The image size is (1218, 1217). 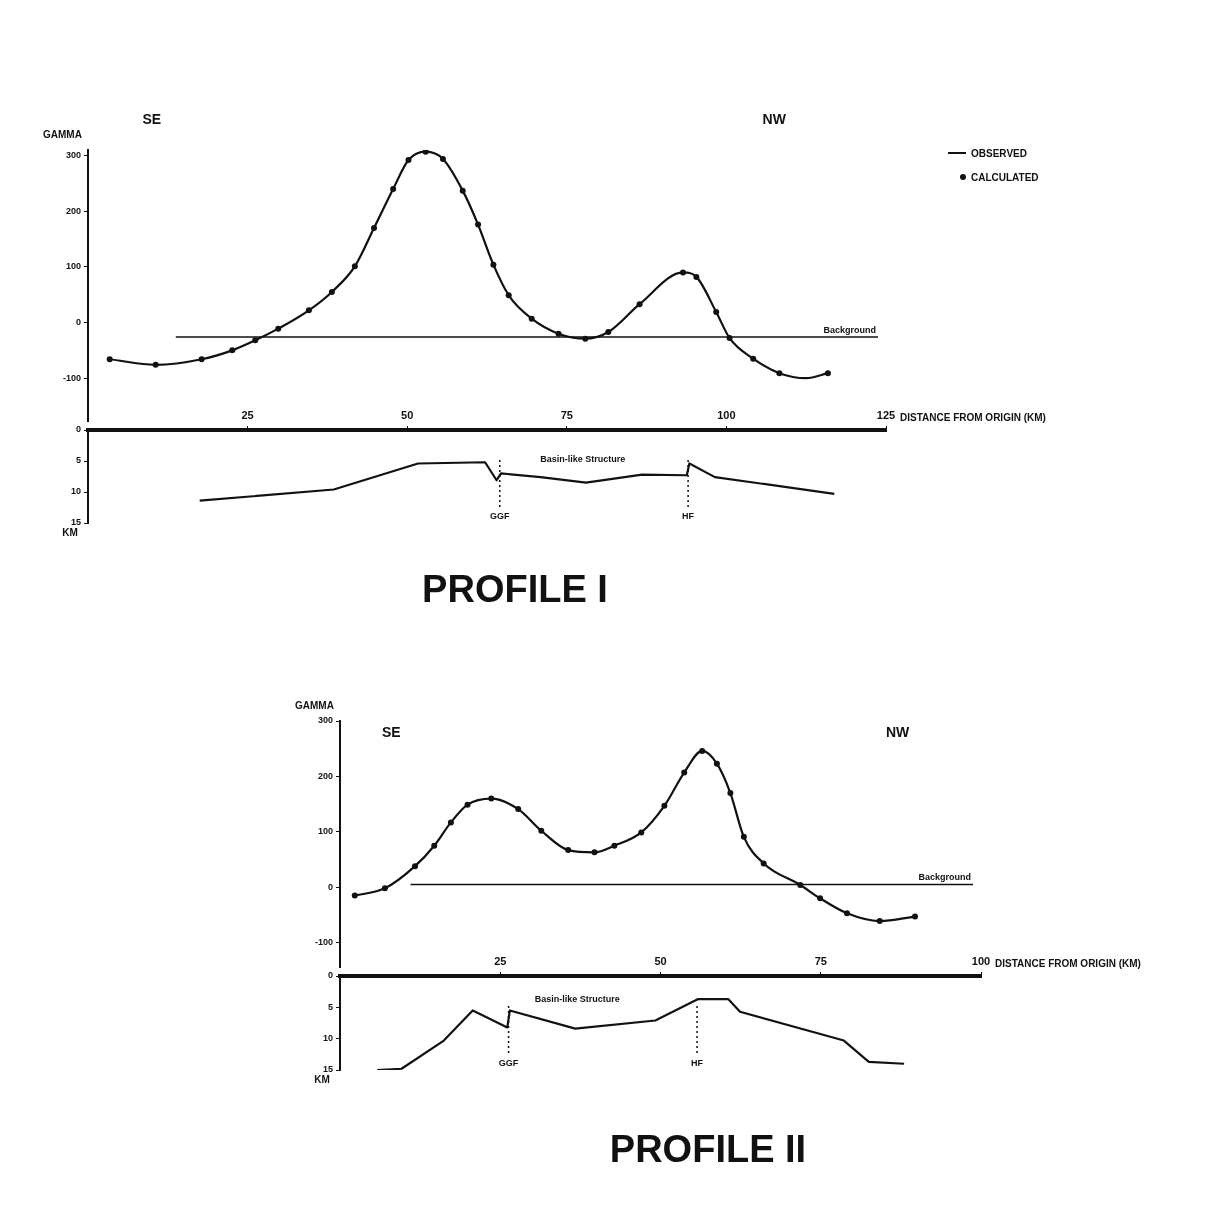 I want to click on text: PROFILE II, so click(x=708, y=1149).